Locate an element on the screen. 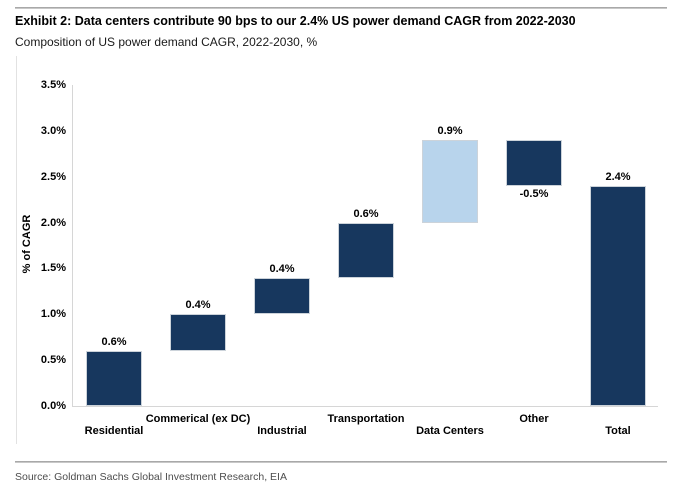  y-axis-line is located at coordinates (72, 245).